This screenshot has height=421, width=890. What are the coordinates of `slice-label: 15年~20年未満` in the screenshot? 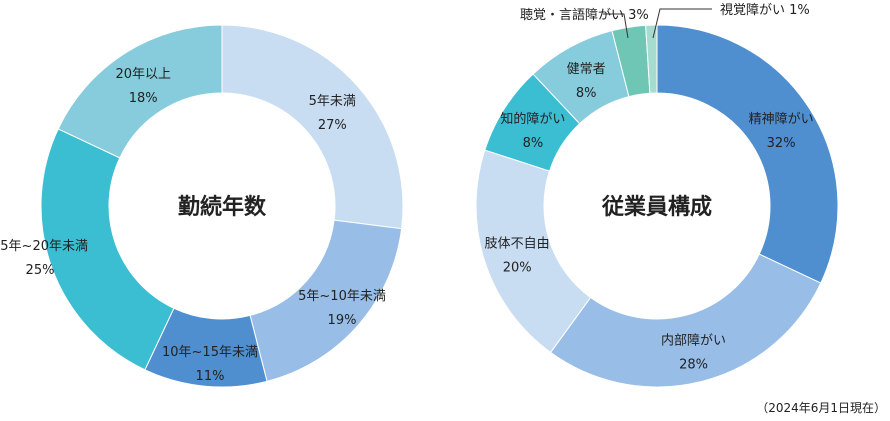 It's located at (44, 246).